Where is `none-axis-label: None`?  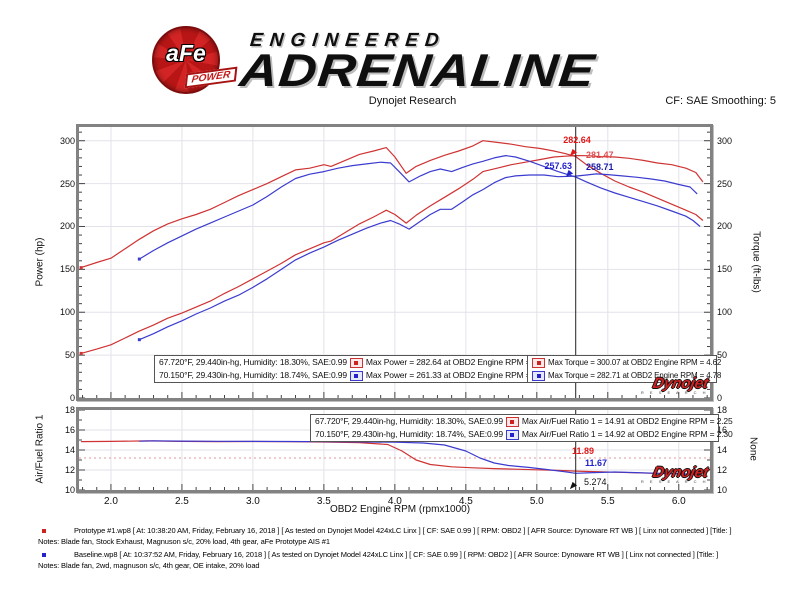
none-axis-label: None is located at coordinates (753, 449).